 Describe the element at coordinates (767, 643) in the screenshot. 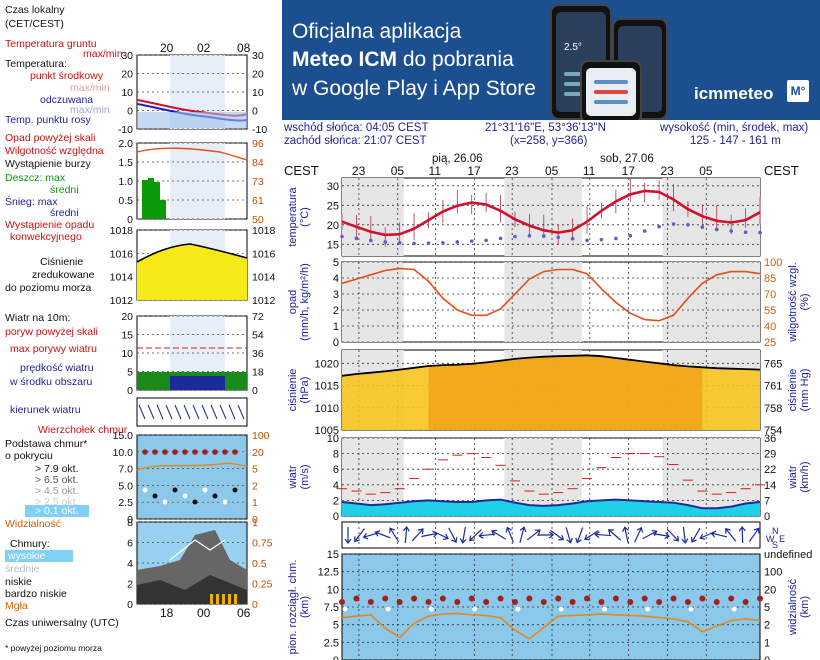

I see `y2-tick-label: 1` at that location.